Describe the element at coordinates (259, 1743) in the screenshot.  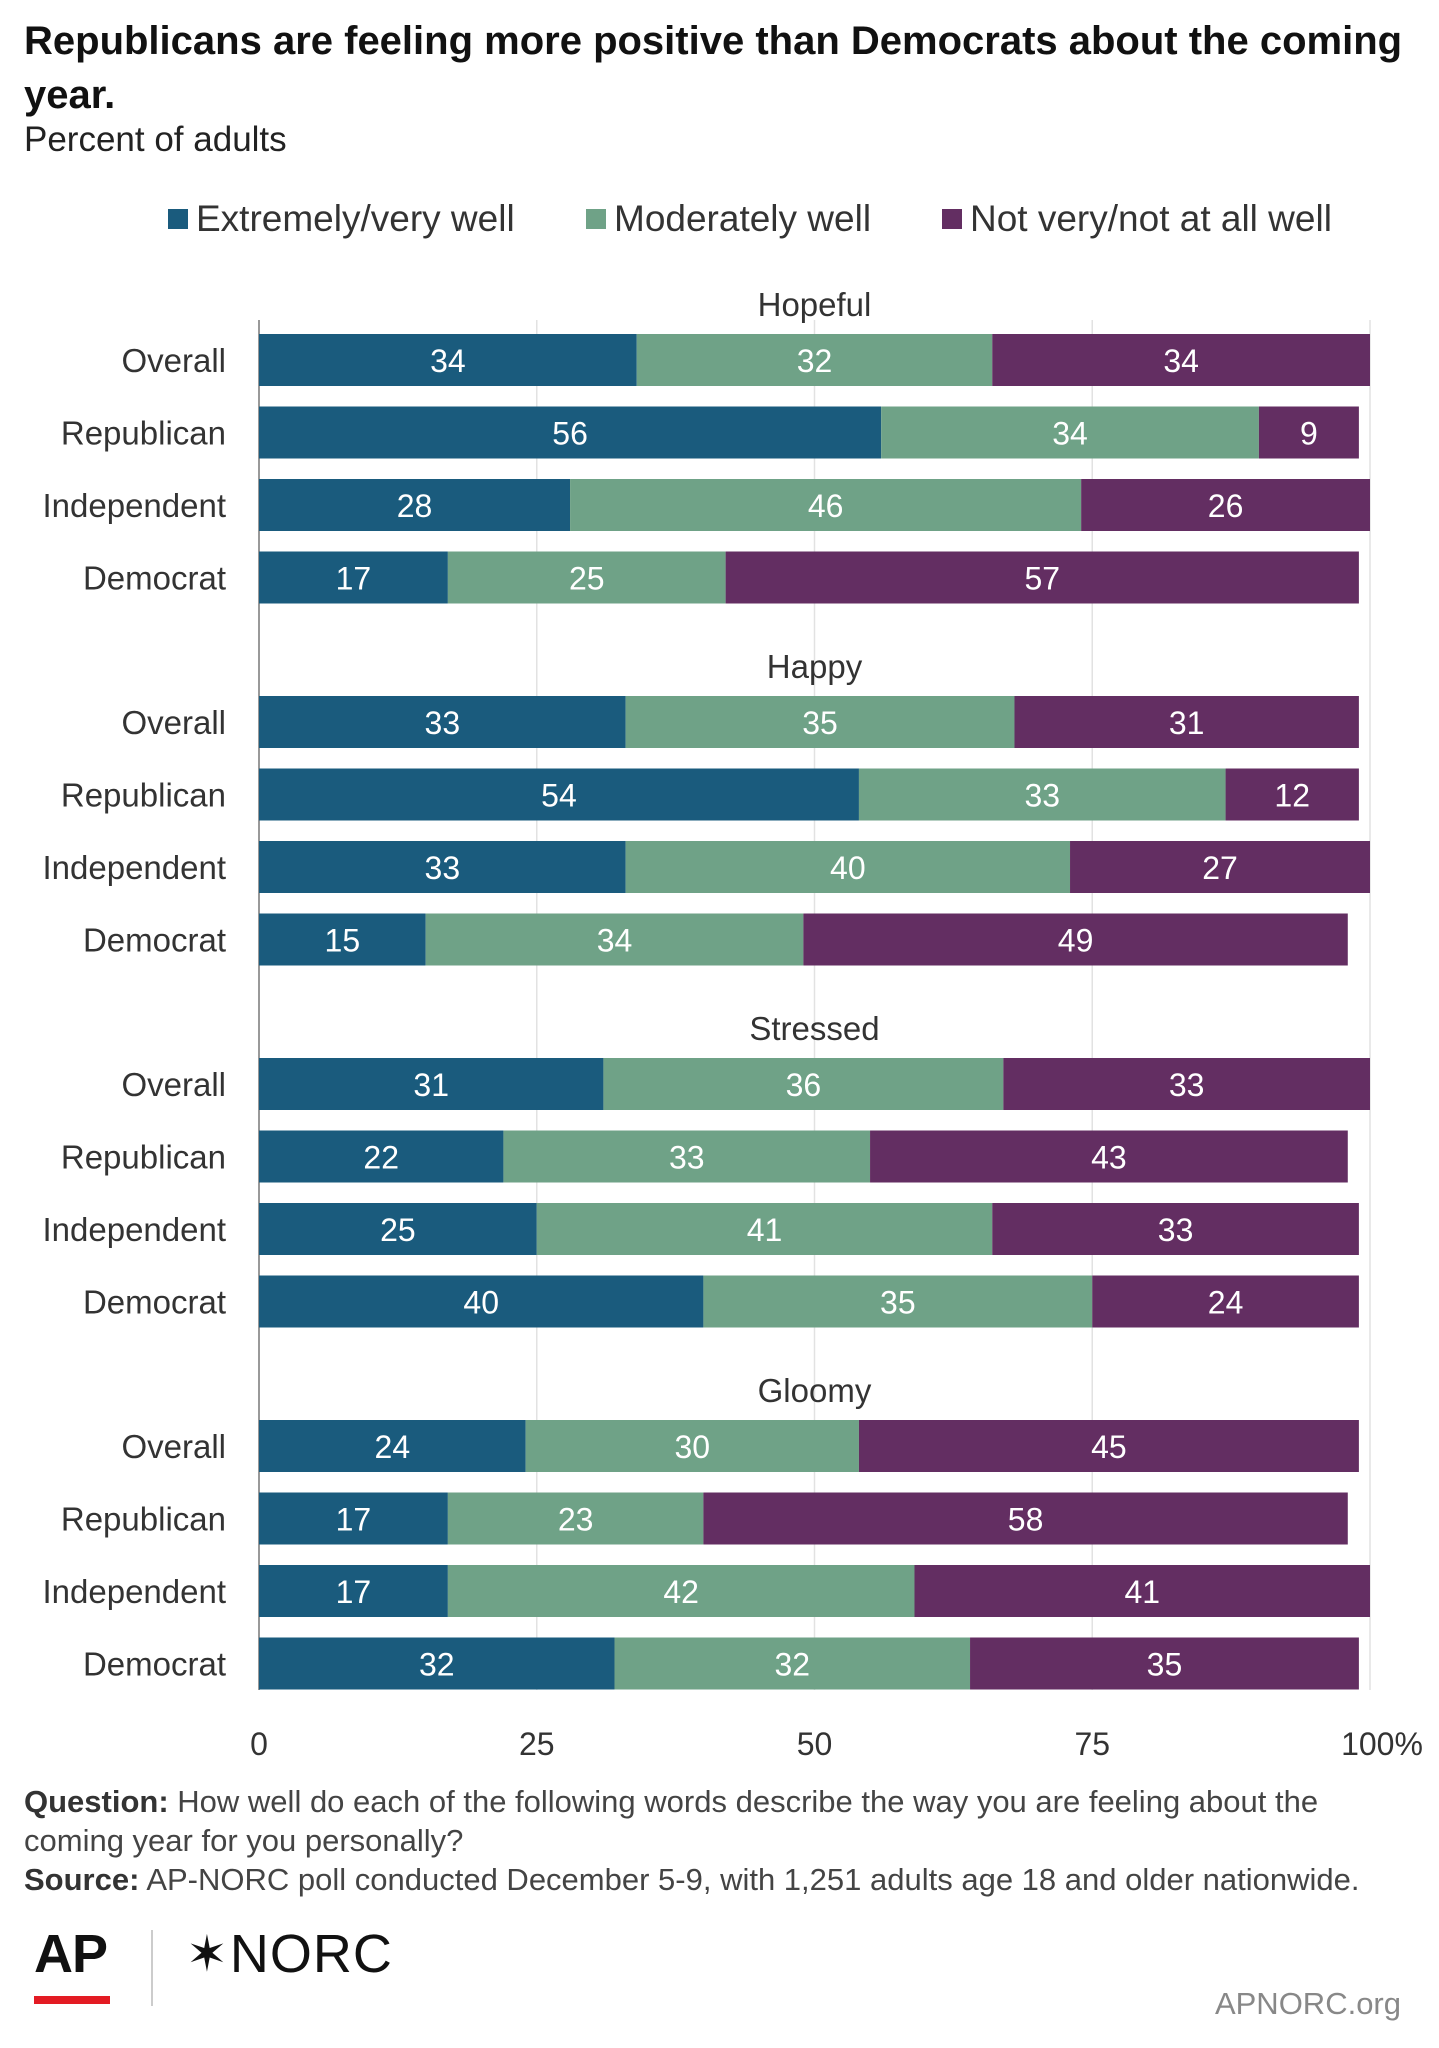
I see `x-tick-label: 0` at that location.